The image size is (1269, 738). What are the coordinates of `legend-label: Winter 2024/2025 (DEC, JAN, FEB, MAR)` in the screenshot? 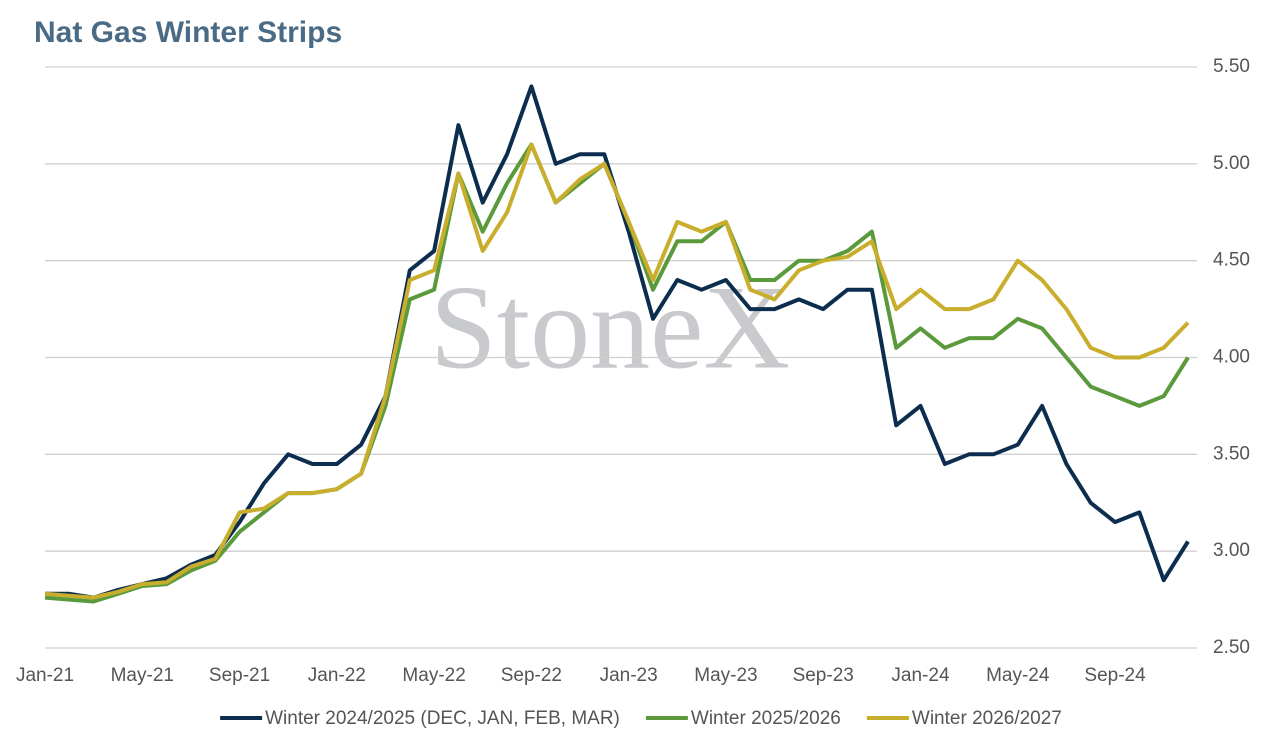 It's located at (442, 718).